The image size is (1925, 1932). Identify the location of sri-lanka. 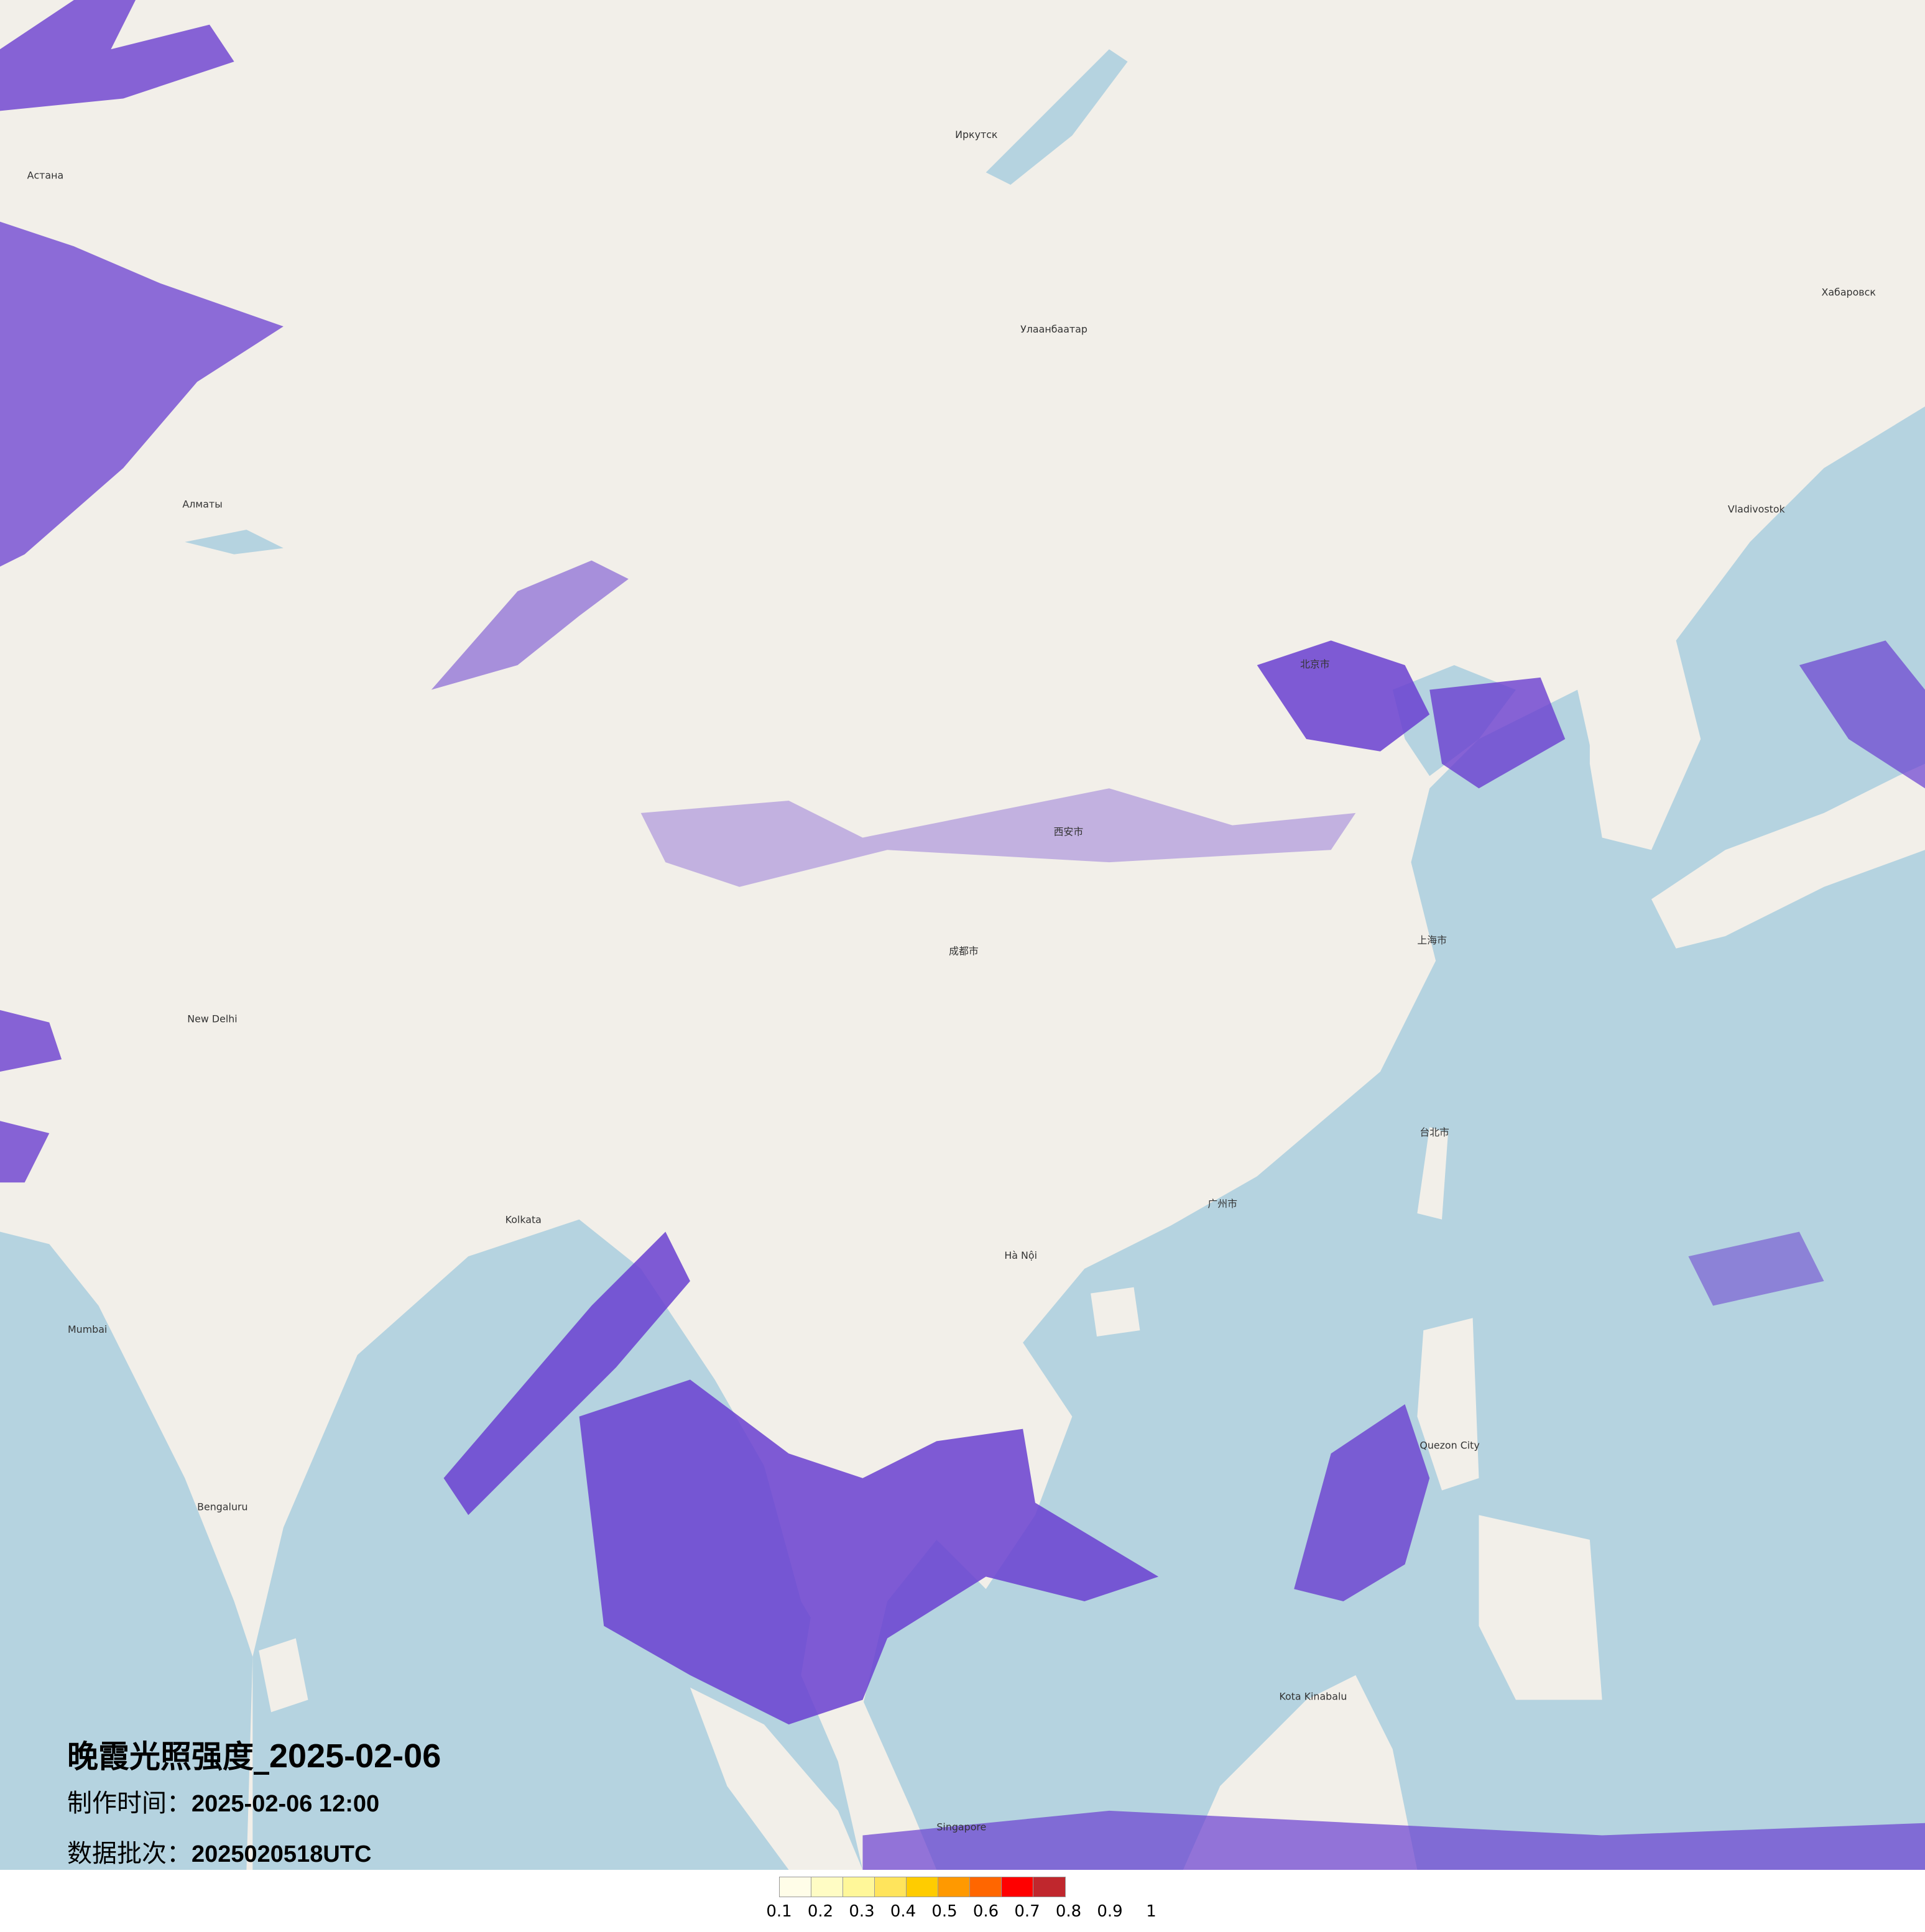
(283, 1675).